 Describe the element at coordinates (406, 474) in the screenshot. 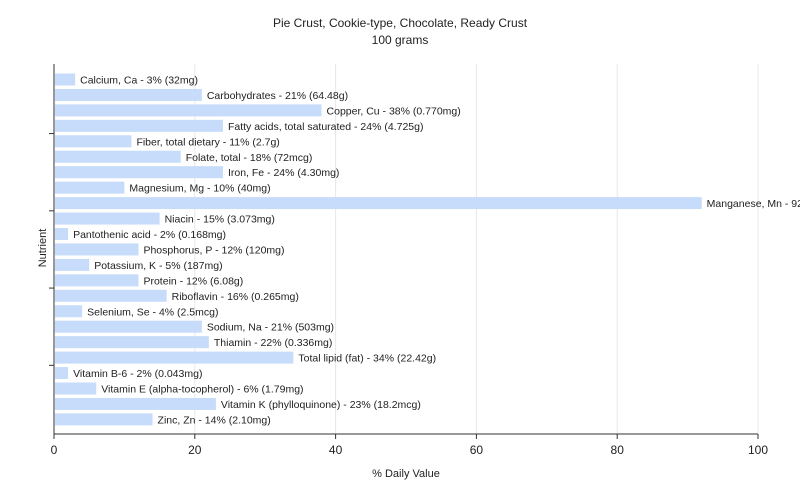

I see `x-axis-title: % Daily Value` at that location.